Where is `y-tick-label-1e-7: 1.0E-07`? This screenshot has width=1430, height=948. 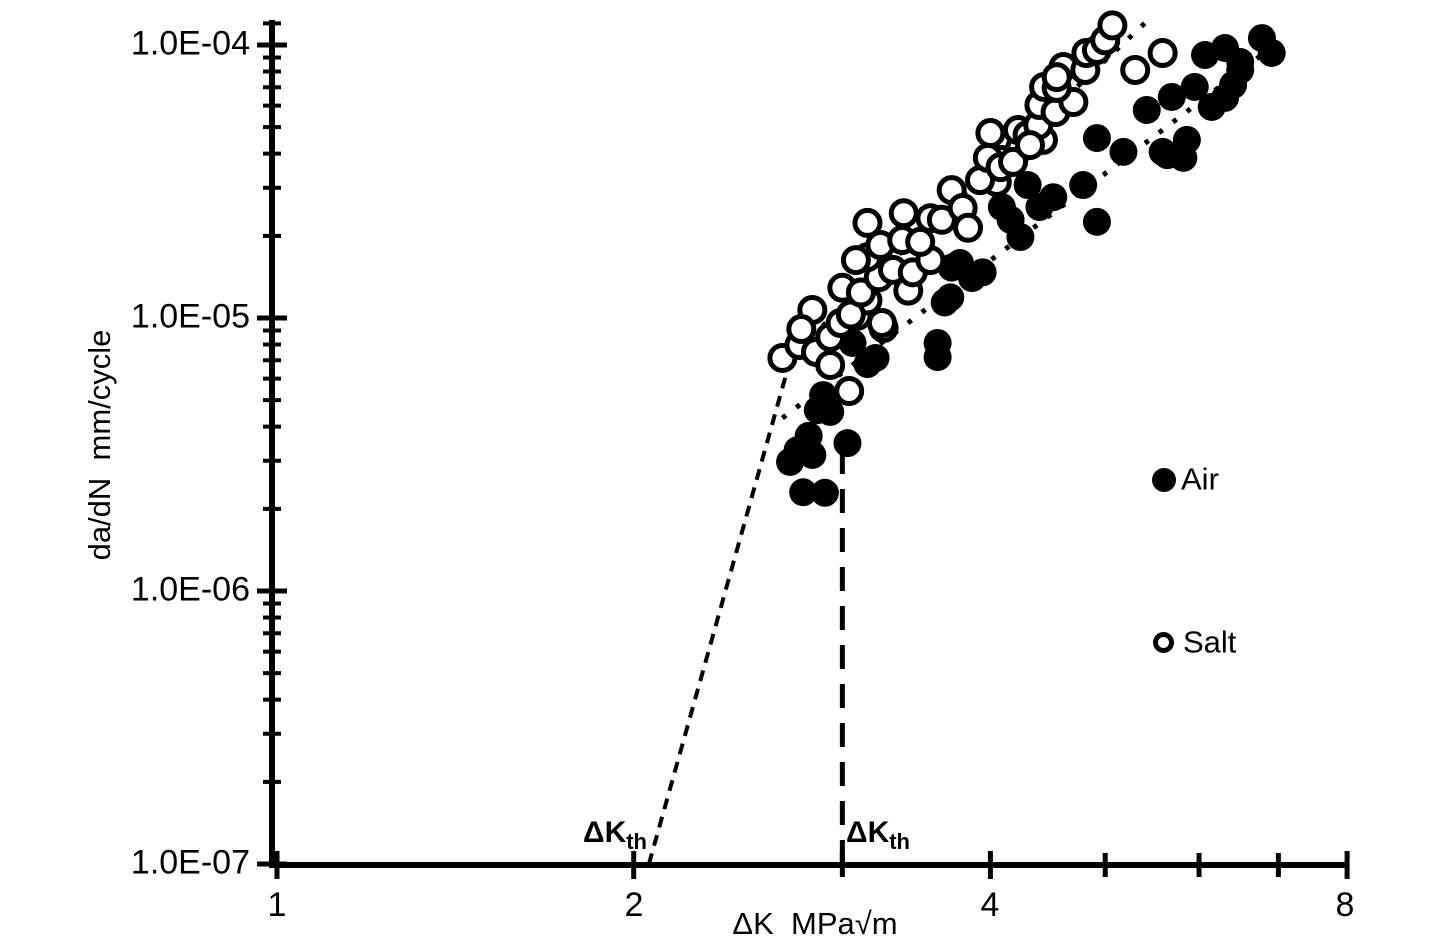
y-tick-label-1e-7: 1.0E-07 is located at coordinates (190, 862).